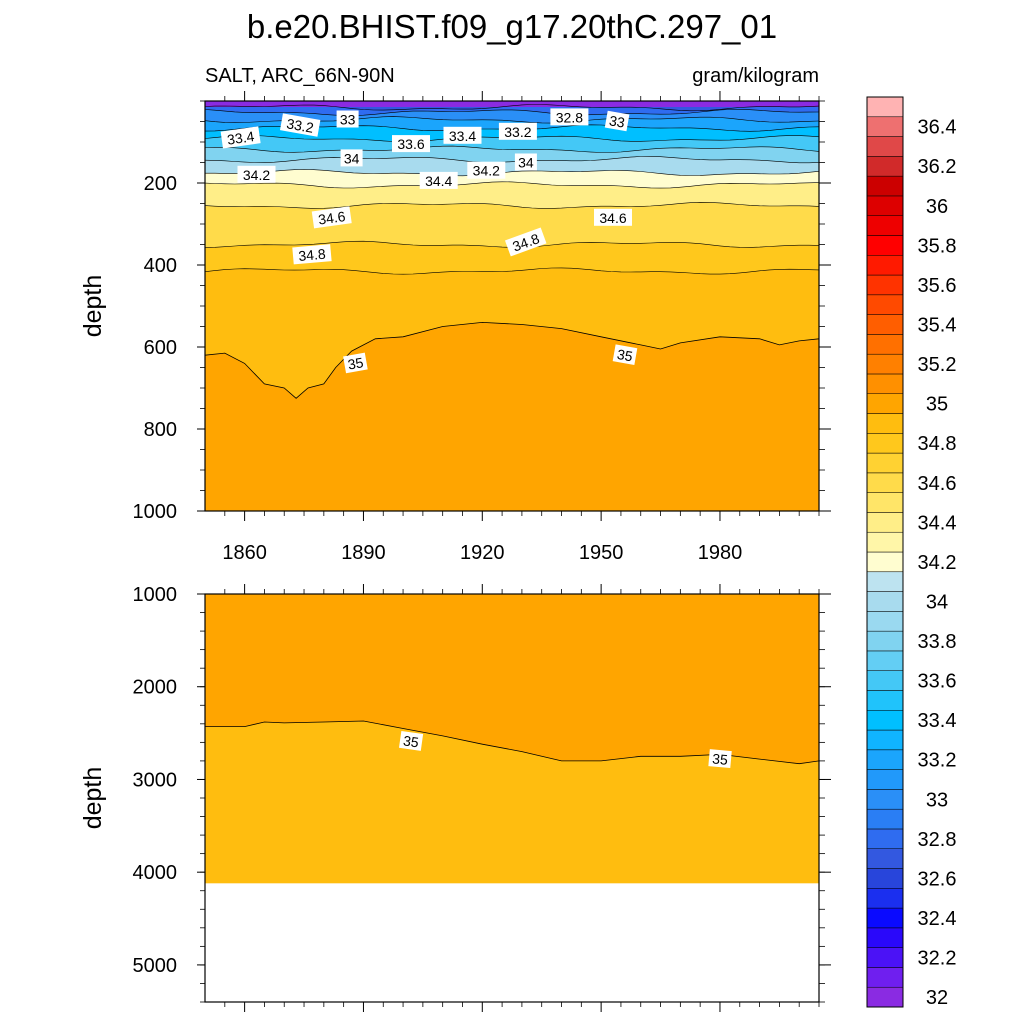  Describe the element at coordinates (155, 688) in the screenshot. I see `y-tick-label: 2000` at that location.